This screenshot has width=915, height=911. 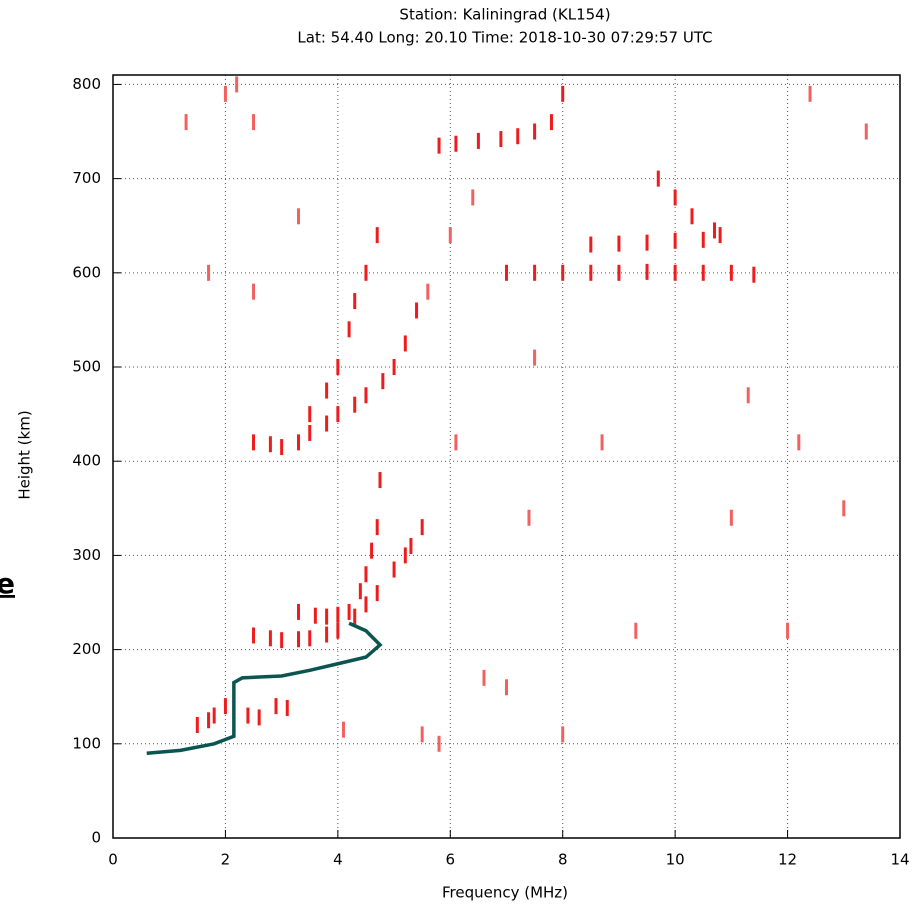 What do you see at coordinates (264, 688) in the screenshot?
I see `profile-line` at bounding box center [264, 688].